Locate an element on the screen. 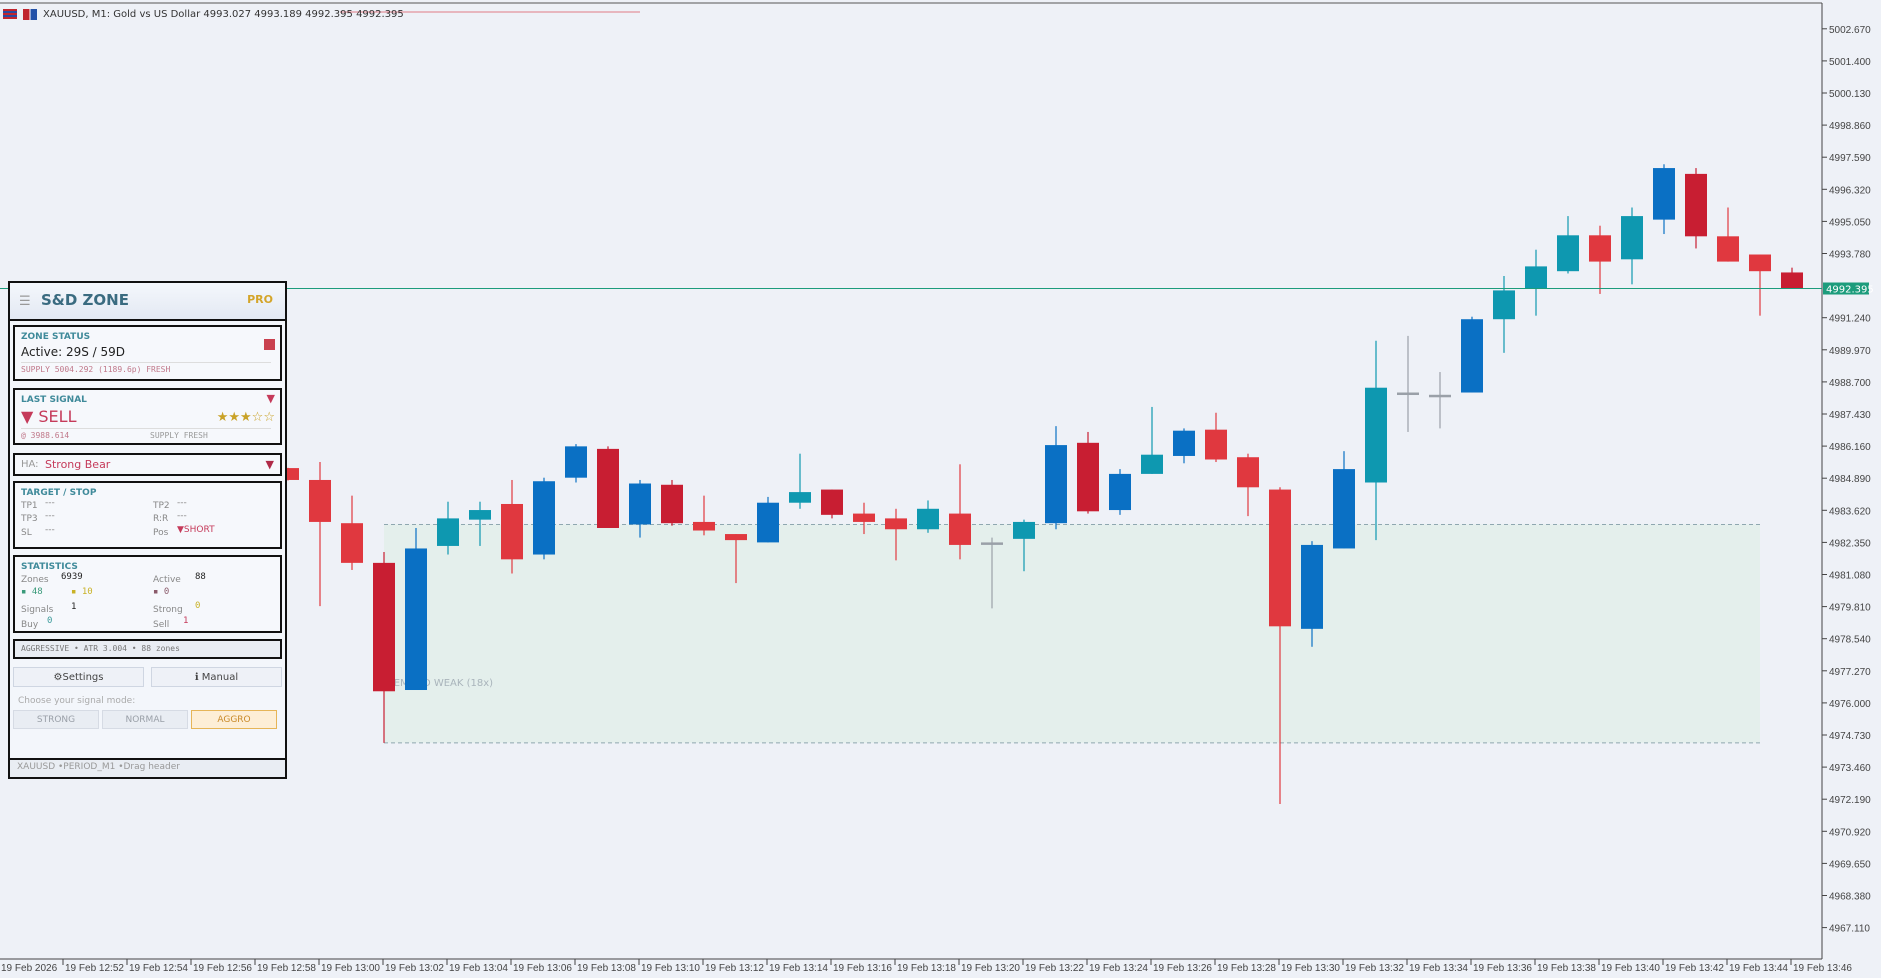 This screenshot has width=1881, height=978. price-tick-label: 4997.590 is located at coordinates (1850, 158).